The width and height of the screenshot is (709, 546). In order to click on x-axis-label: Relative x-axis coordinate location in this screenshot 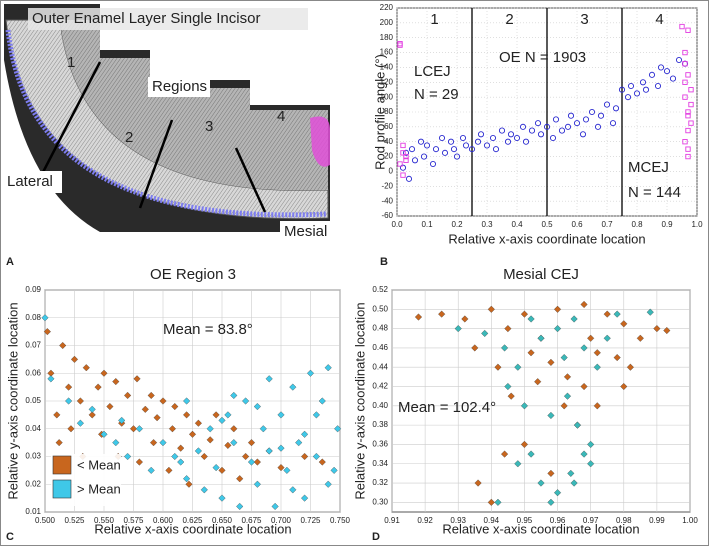, I will do `click(540, 528)`.